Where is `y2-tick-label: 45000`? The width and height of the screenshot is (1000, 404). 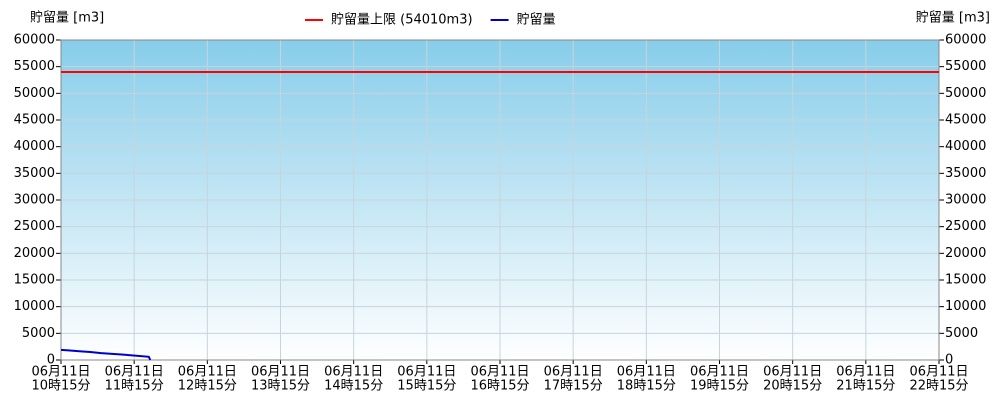 y2-tick-label: 45000 is located at coordinates (965, 120).